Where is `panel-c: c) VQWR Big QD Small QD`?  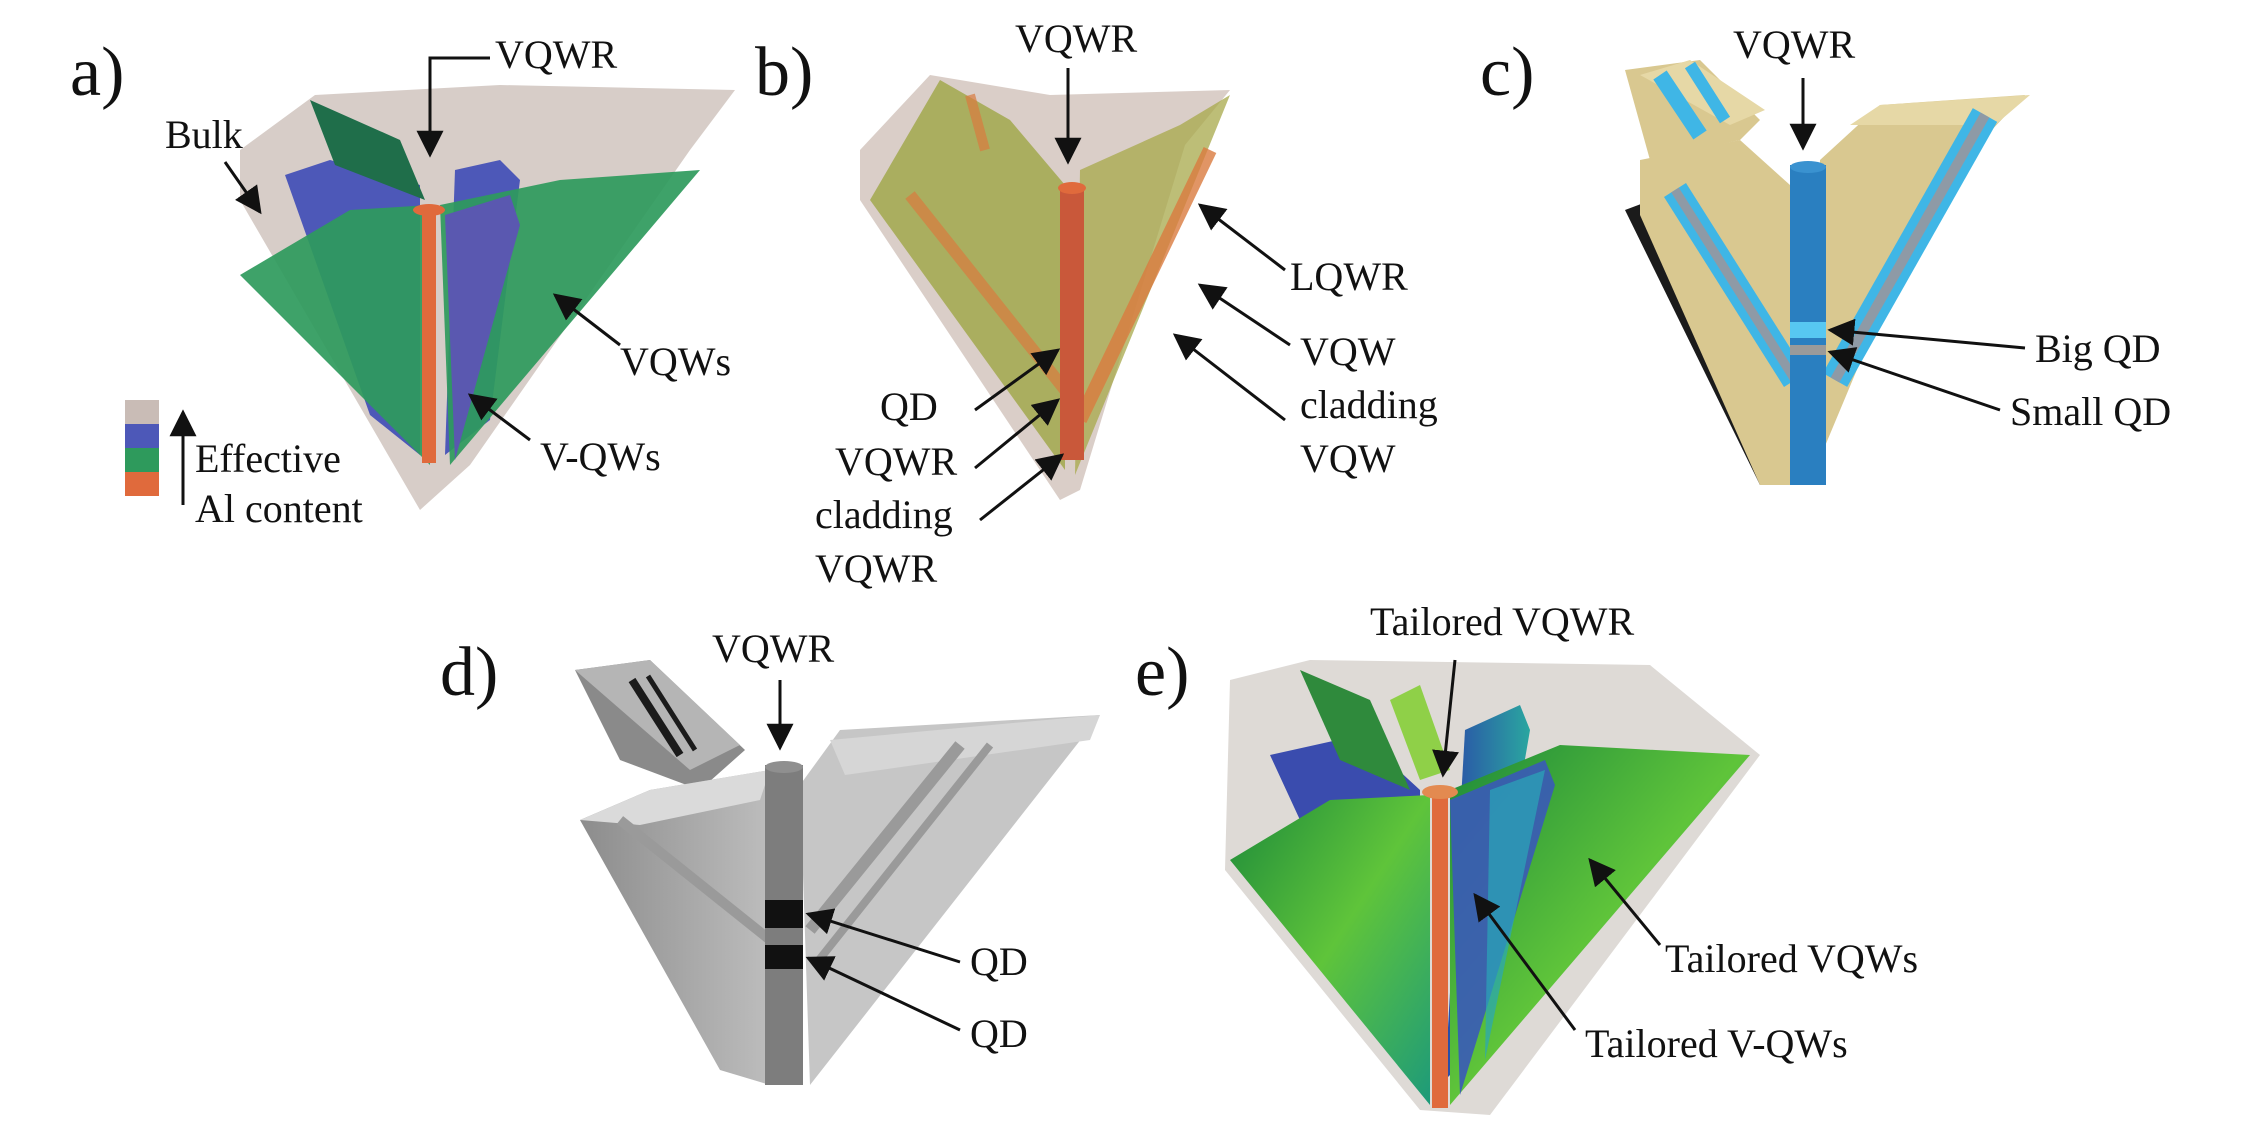
panel-c: c) VQWR Big QD Small QD is located at coordinates (1825, 253).